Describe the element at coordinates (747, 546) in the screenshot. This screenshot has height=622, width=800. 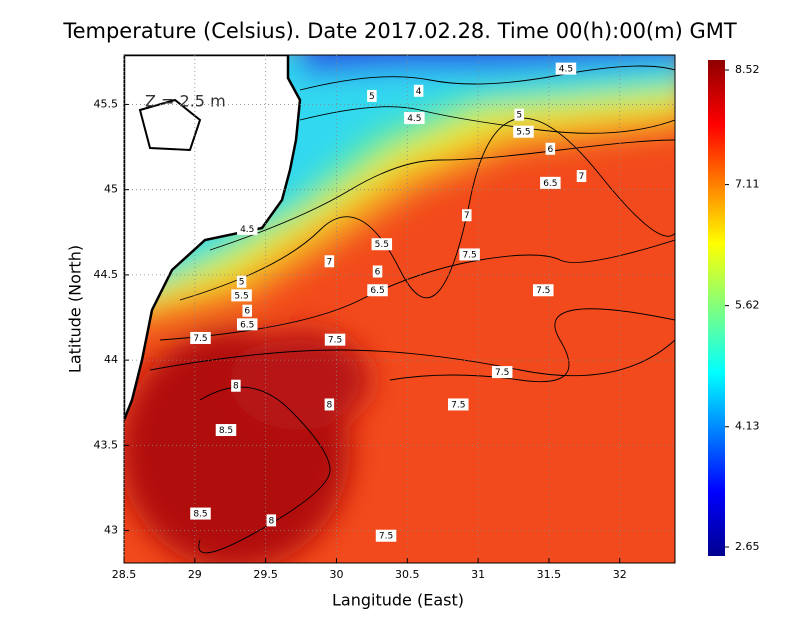
I see `colorbar-tick-label: 2.65` at that location.